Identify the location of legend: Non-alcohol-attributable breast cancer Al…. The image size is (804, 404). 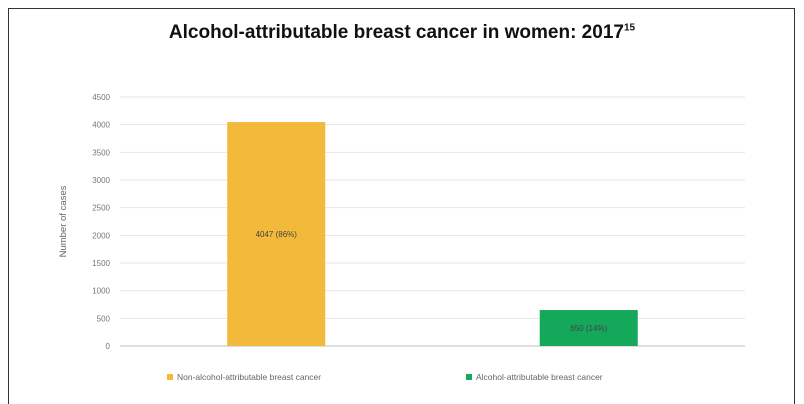
(385, 377).